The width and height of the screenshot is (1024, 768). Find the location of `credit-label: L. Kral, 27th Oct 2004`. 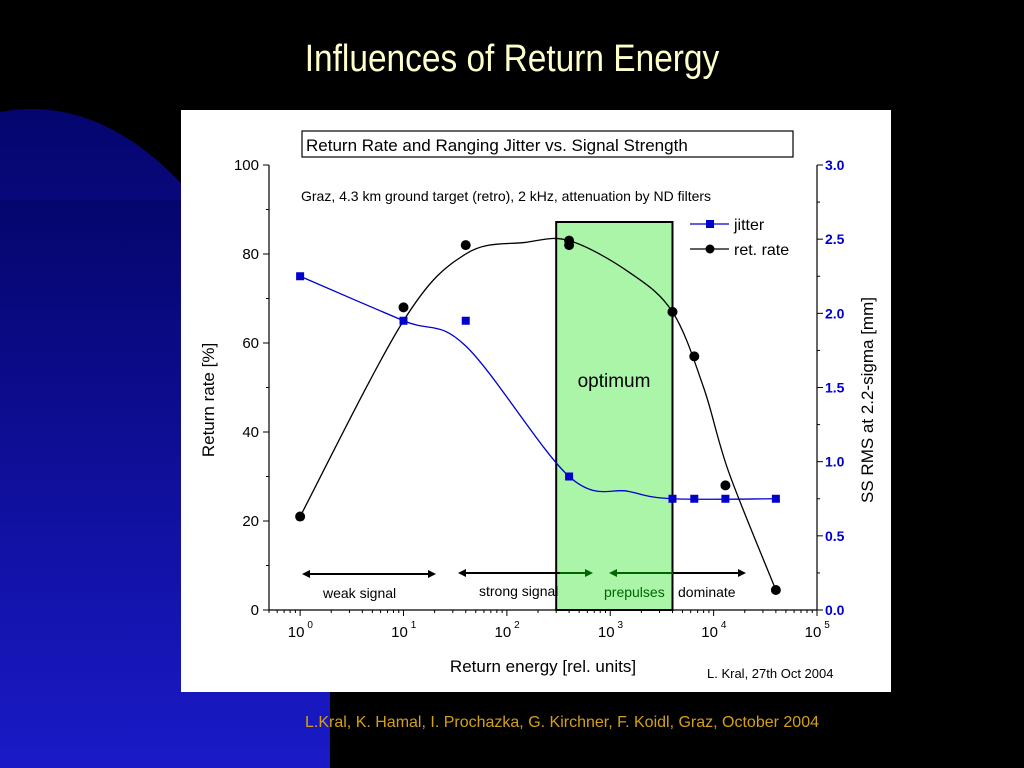

credit-label: L. Kral, 27th Oct 2004 is located at coordinates (770, 673).